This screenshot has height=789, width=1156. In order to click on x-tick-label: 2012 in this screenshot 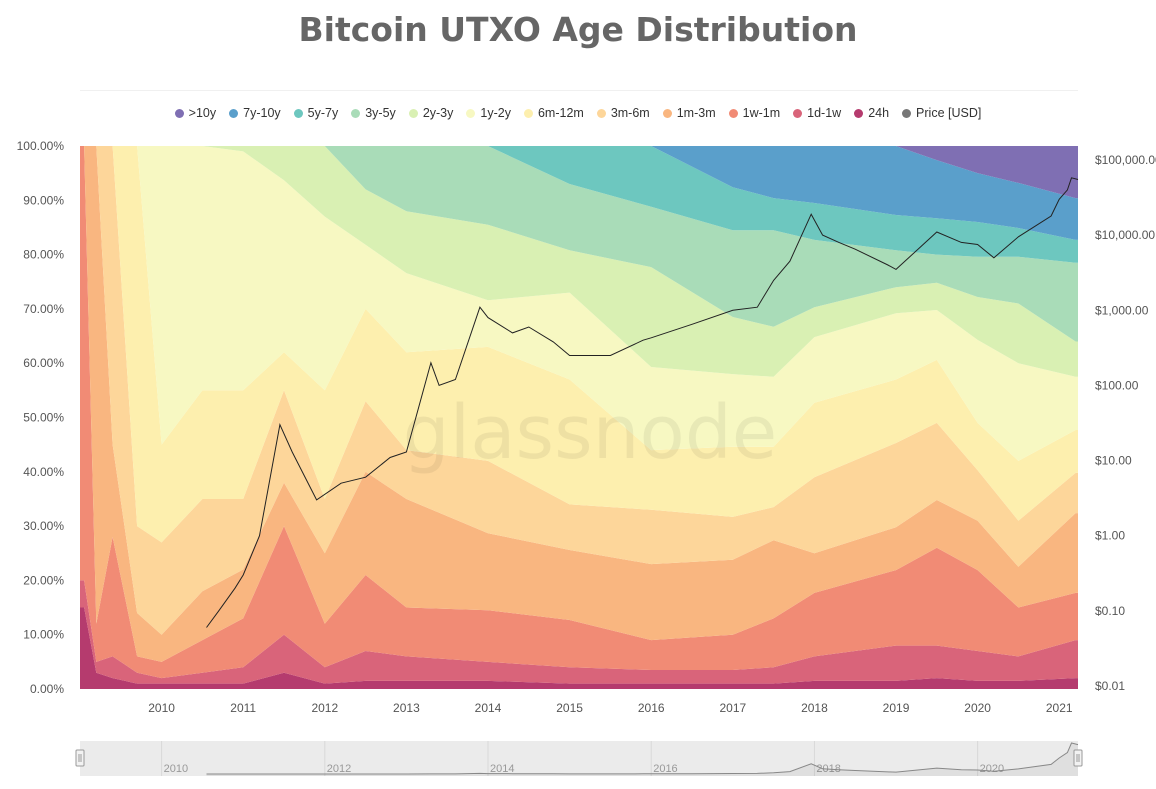, I will do `click(324, 708)`.